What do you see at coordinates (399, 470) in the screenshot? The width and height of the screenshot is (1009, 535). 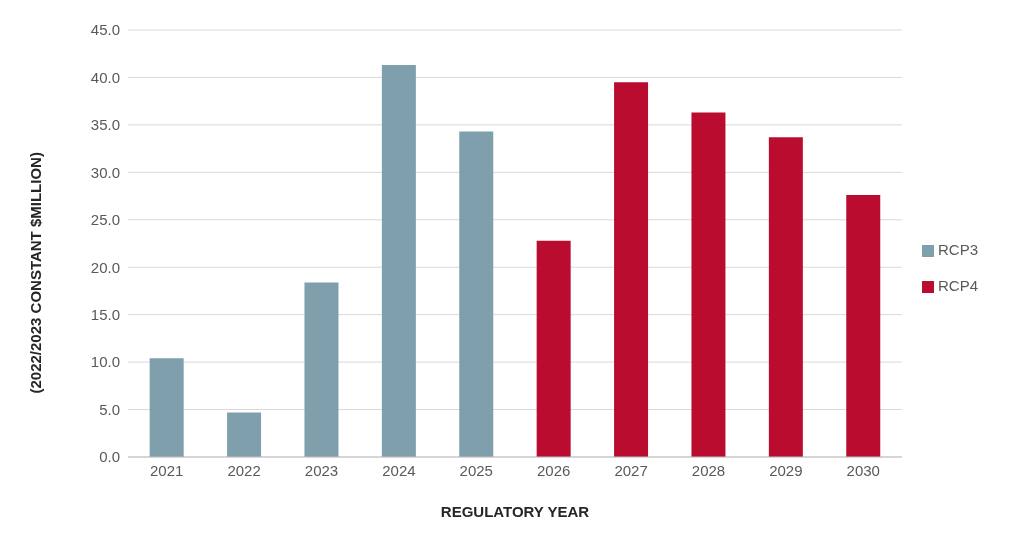 I see `x-tick-label: 2024` at bounding box center [399, 470].